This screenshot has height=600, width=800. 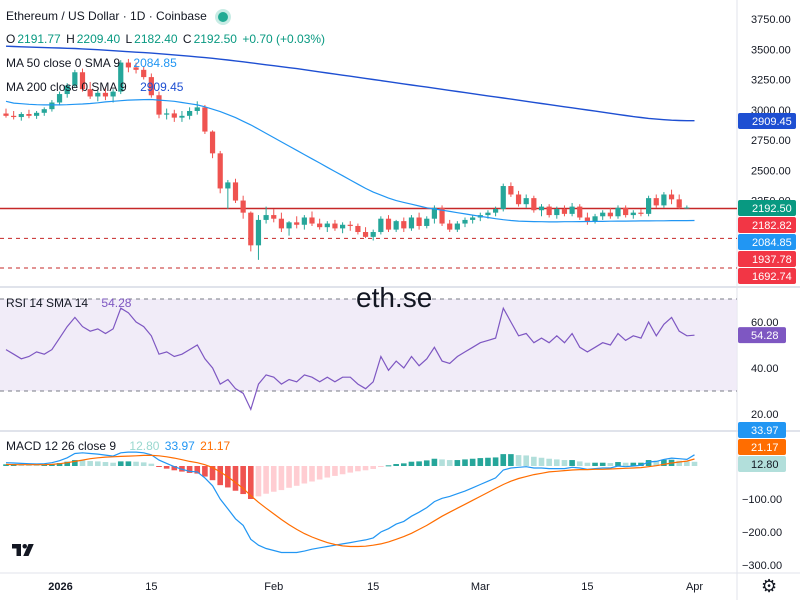 I want to click on ma200-value: 2909.45, so click(x=162, y=87).